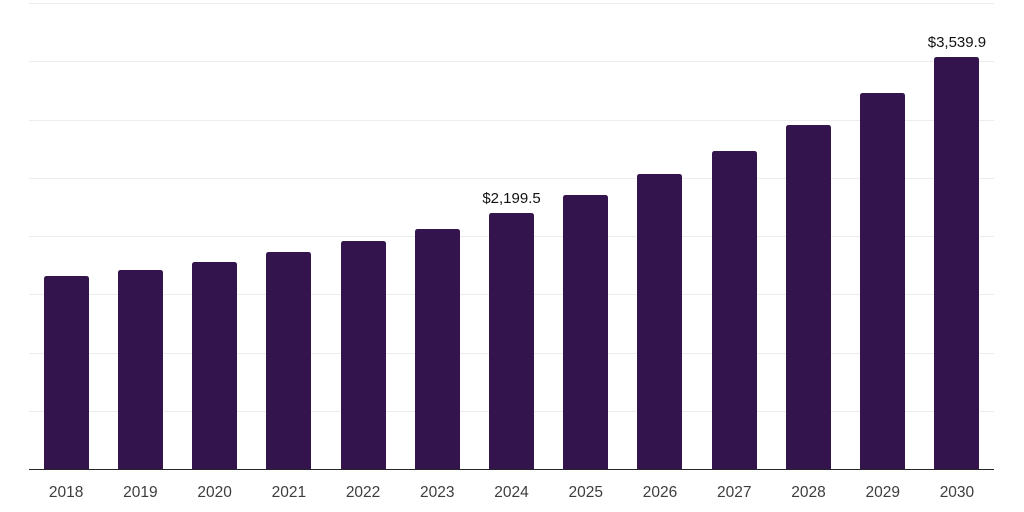 The width and height of the screenshot is (1024, 512). Describe the element at coordinates (957, 492) in the screenshot. I see `x-tick-2030: 2030` at that location.